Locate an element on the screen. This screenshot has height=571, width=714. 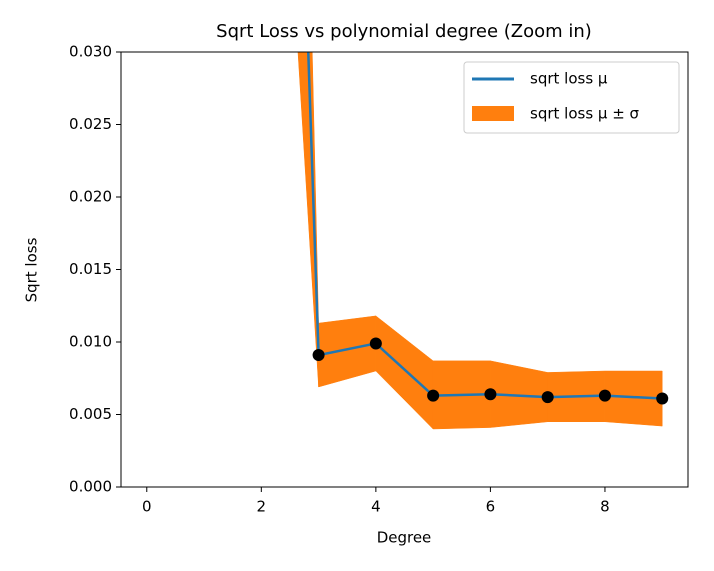
y-tick-label: 0.025 is located at coordinates (90, 124).